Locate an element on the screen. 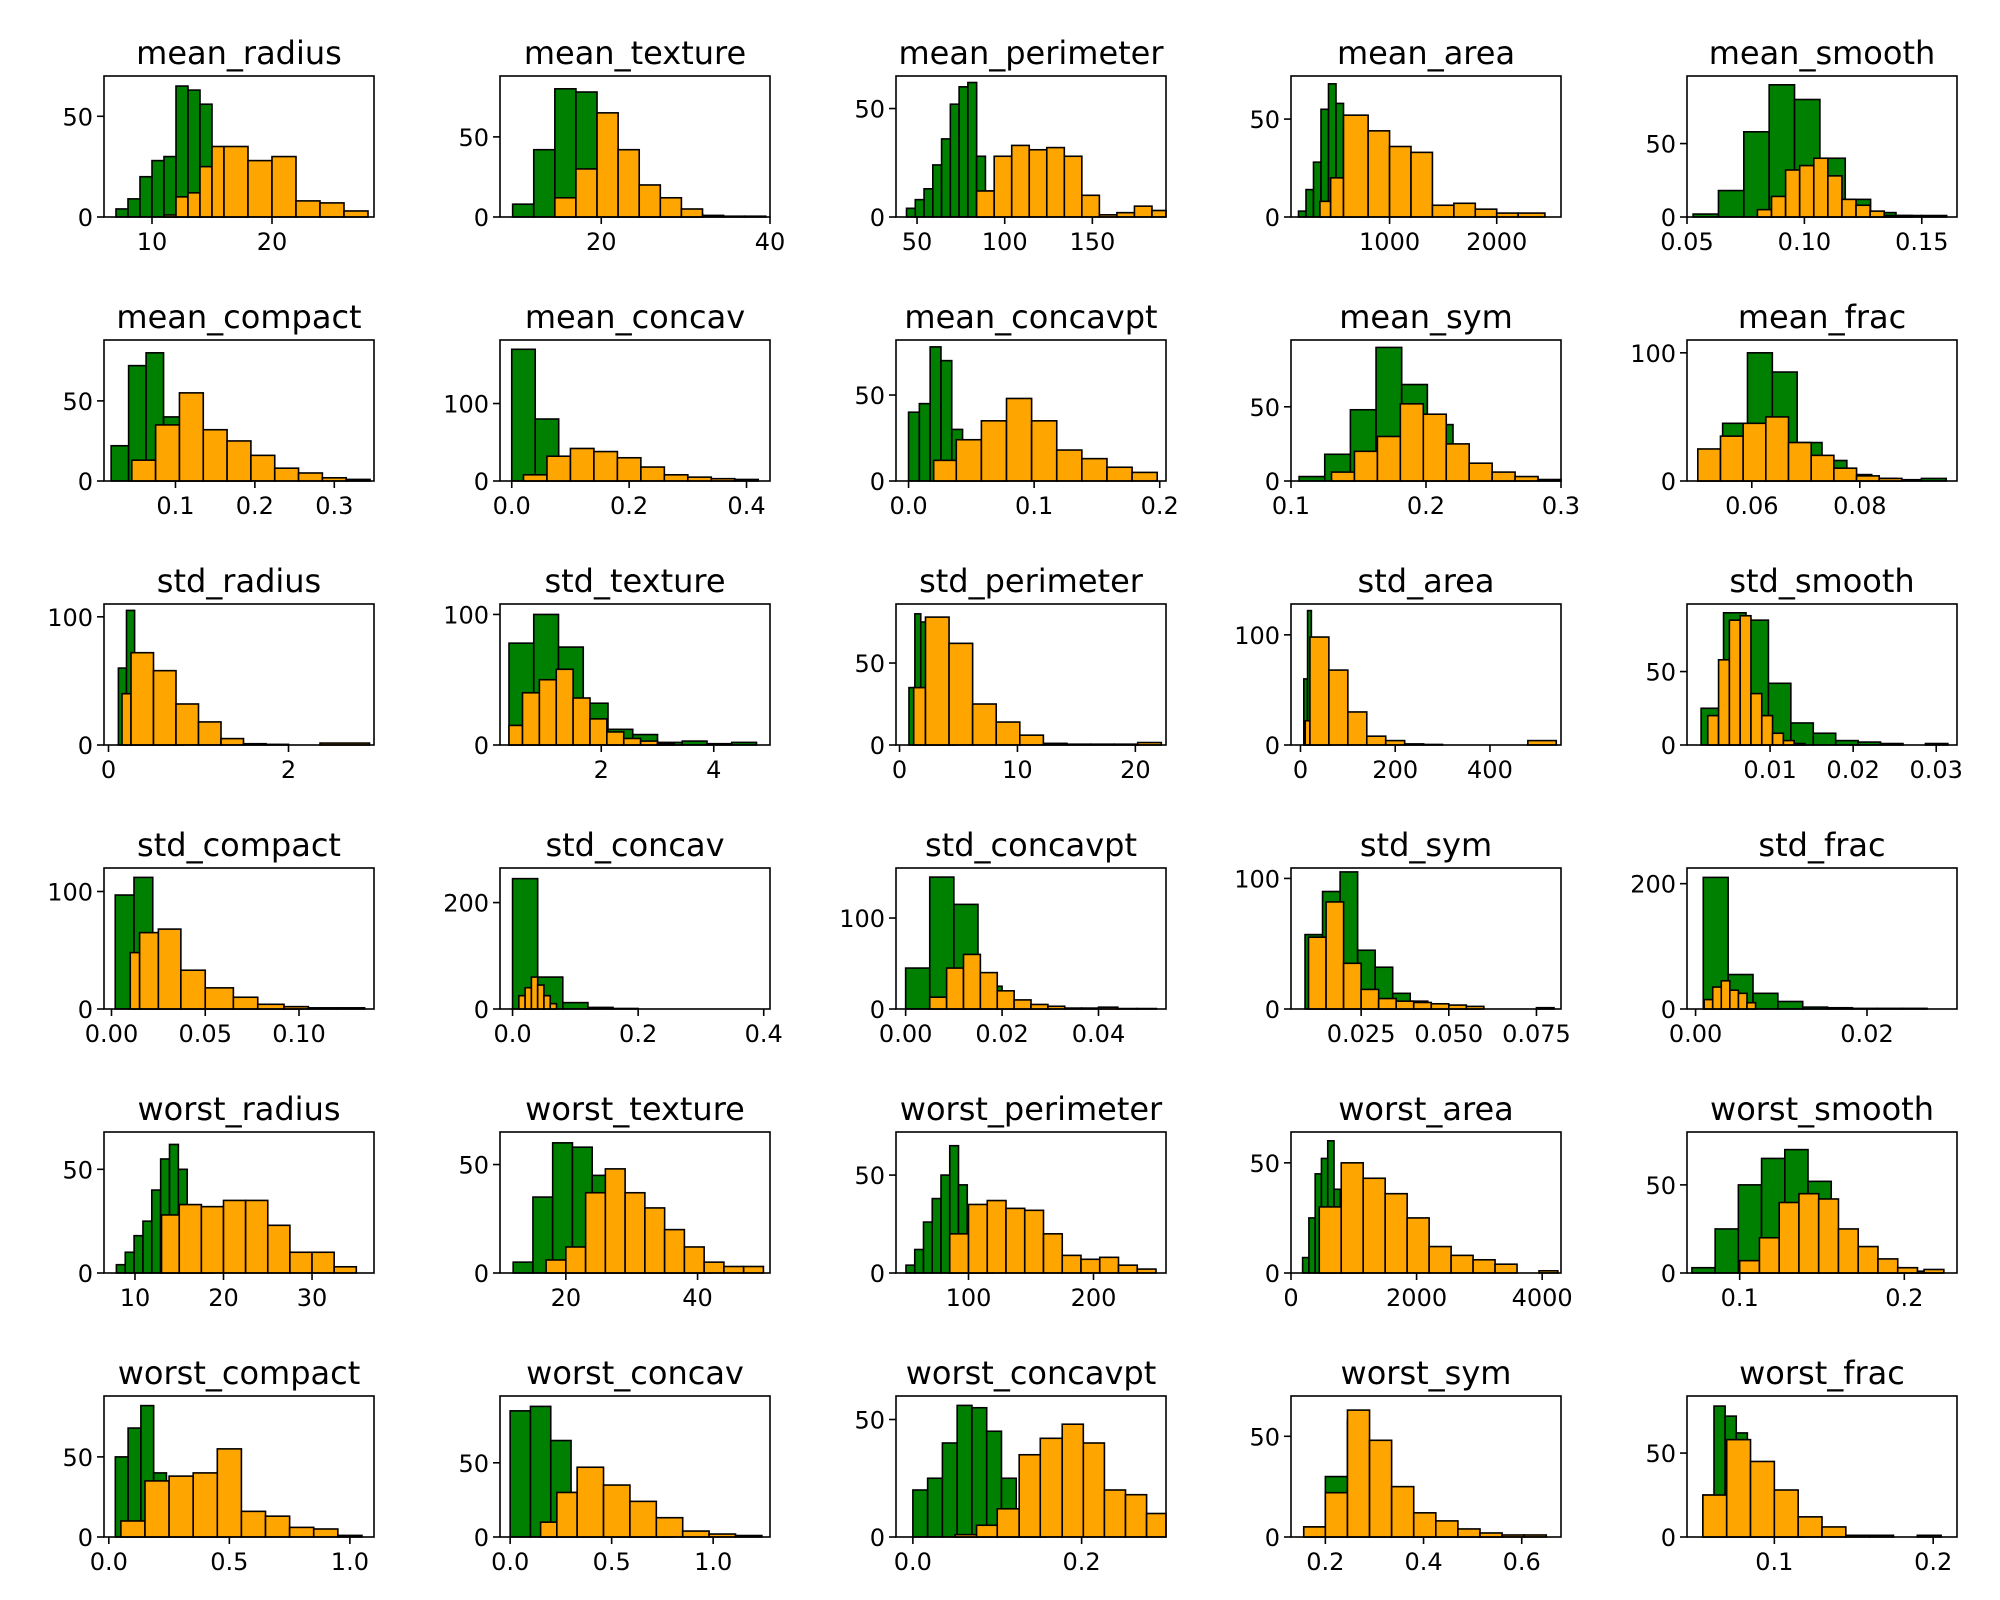 This screenshot has height=1600, width=2000. subplot-mean_radius: 10 20 0 50 mean_radius is located at coordinates (218, 145).